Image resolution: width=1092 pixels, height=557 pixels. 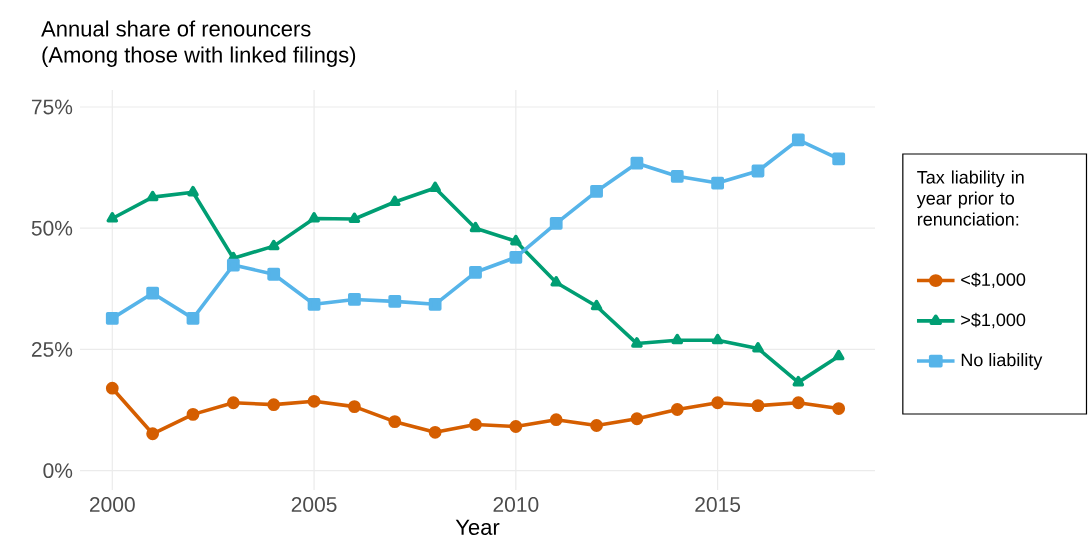 What do you see at coordinates (52, 107) in the screenshot?
I see `y-tick-label: 75%` at bounding box center [52, 107].